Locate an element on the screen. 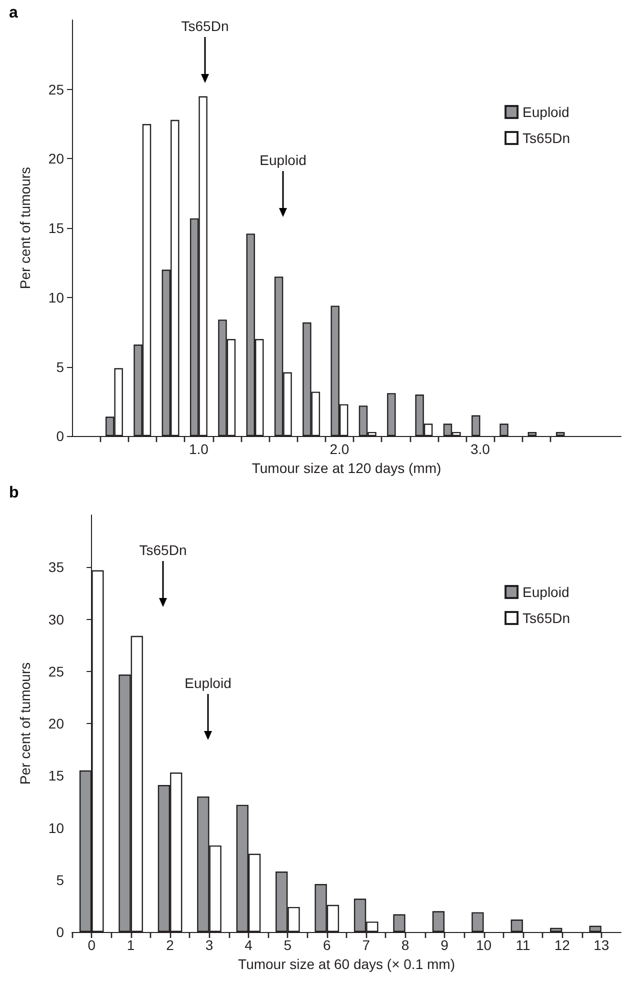 This screenshot has width=625, height=984. x-tick-label: 1.0 is located at coordinates (198, 449).